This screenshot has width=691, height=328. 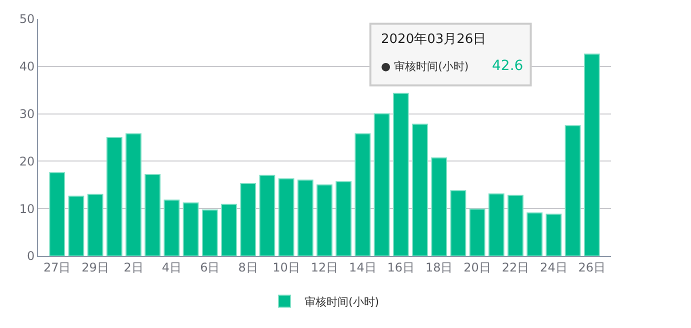 I want to click on x-tick-label: 12日, so click(x=324, y=267).